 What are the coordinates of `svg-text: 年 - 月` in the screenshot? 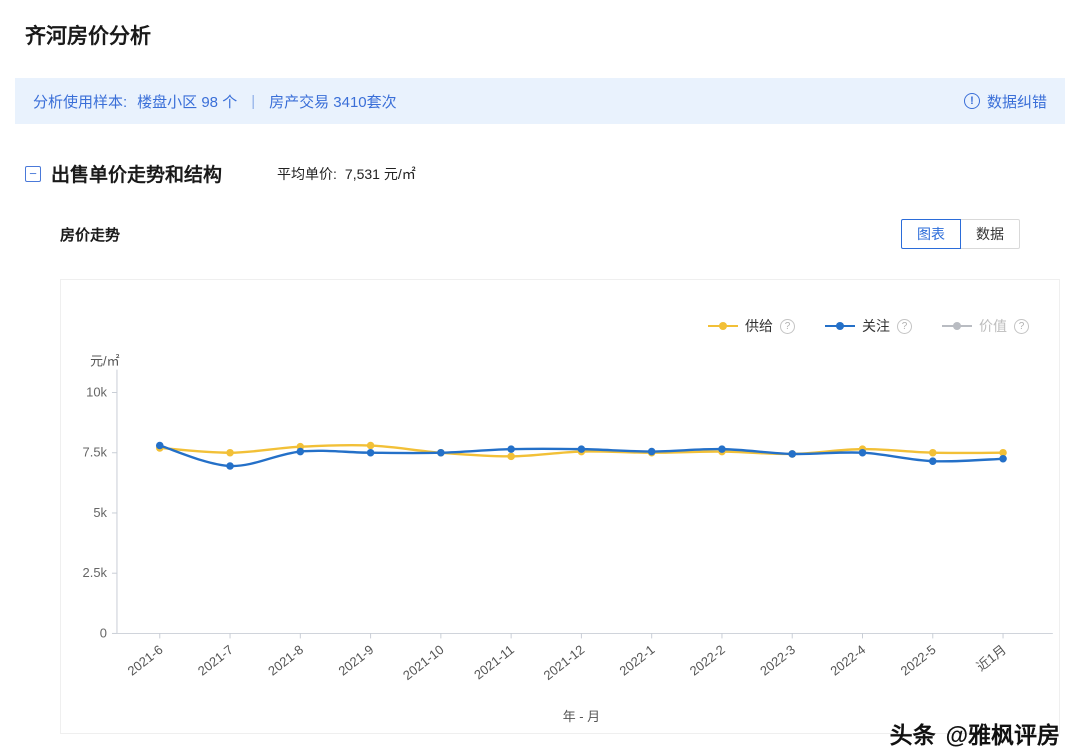 It's located at (581, 716).